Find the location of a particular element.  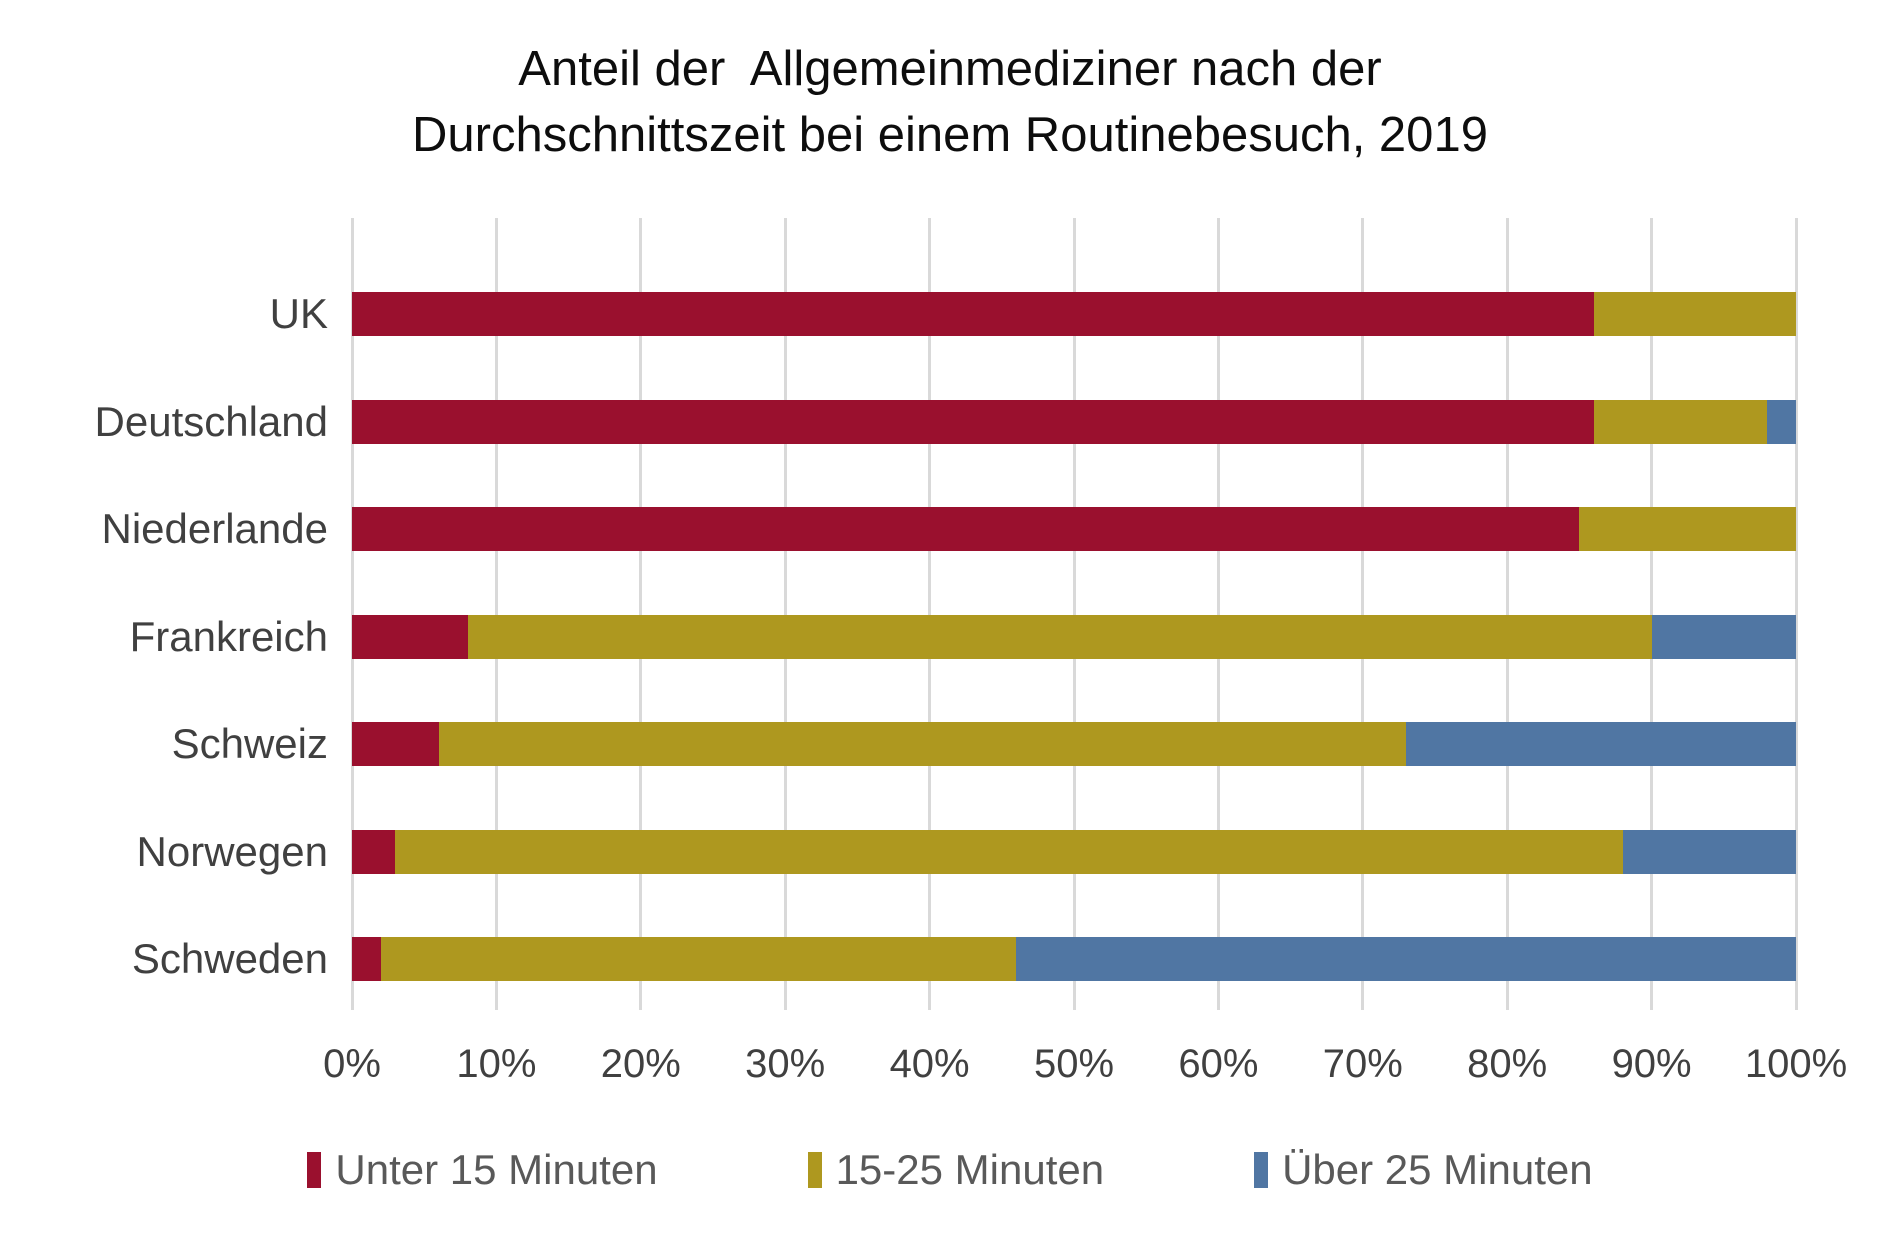

legend-label: Über 25 Minuten is located at coordinates (1437, 1169).